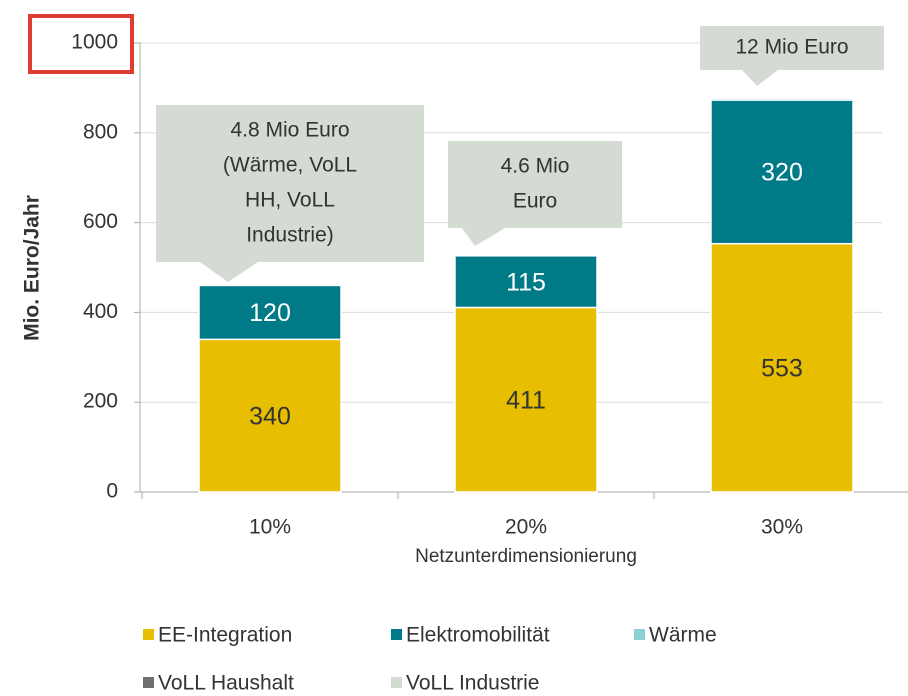 The width and height of the screenshot is (908, 696). What do you see at coordinates (473, 683) in the screenshot?
I see `legend-label: VoLL Industrie` at bounding box center [473, 683].